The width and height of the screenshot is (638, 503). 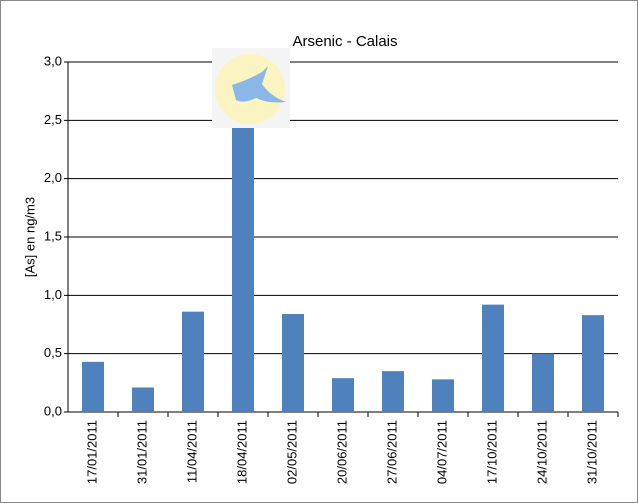 I want to click on y-axis-label: [As] en ng/m3, so click(x=29, y=237).